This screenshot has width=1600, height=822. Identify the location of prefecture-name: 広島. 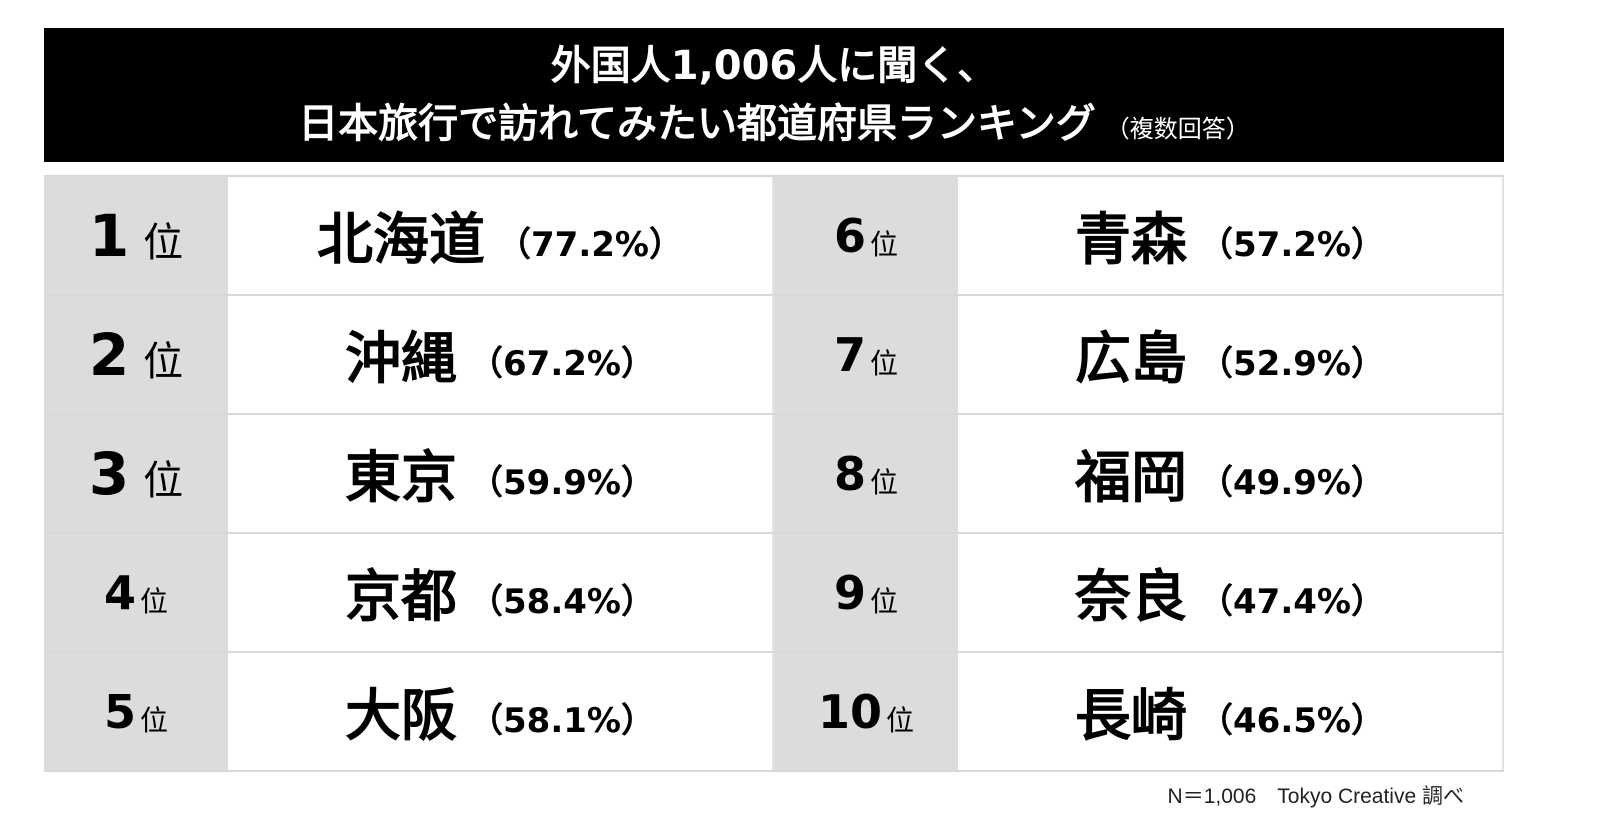
(1131, 359).